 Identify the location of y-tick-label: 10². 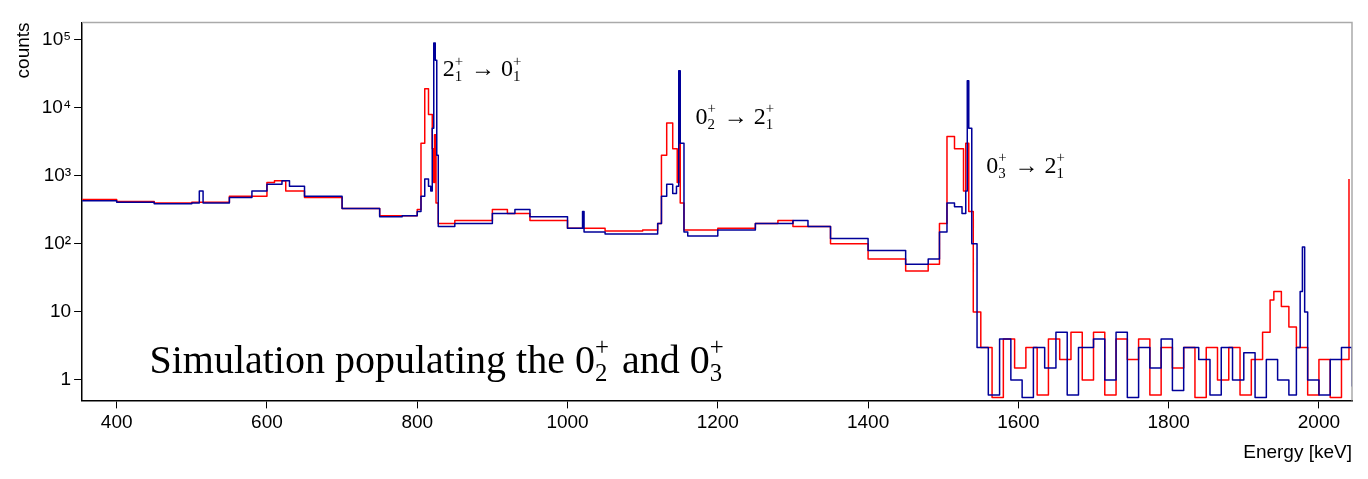
(57, 243).